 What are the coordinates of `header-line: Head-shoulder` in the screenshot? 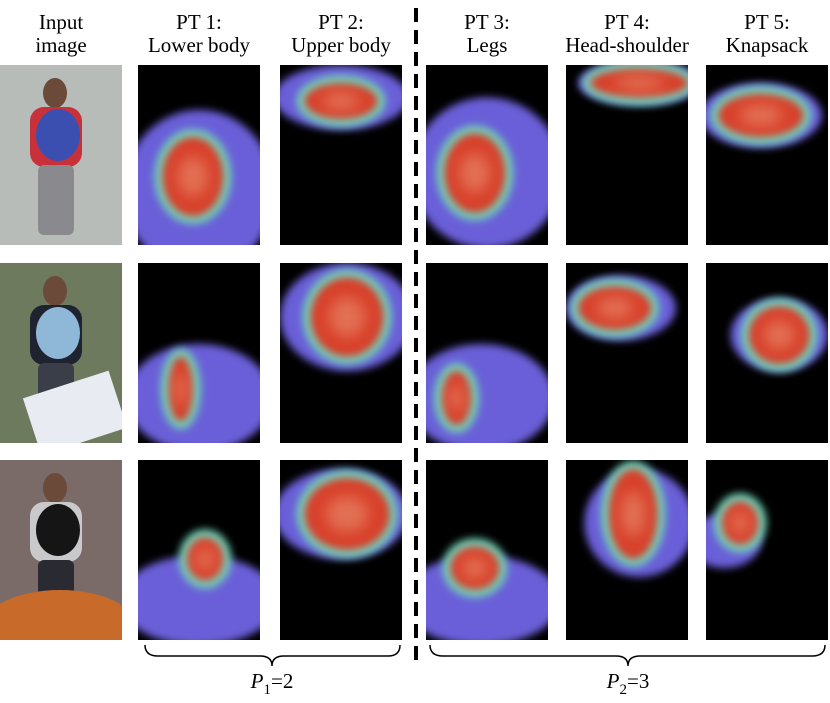 It's located at (627, 45).